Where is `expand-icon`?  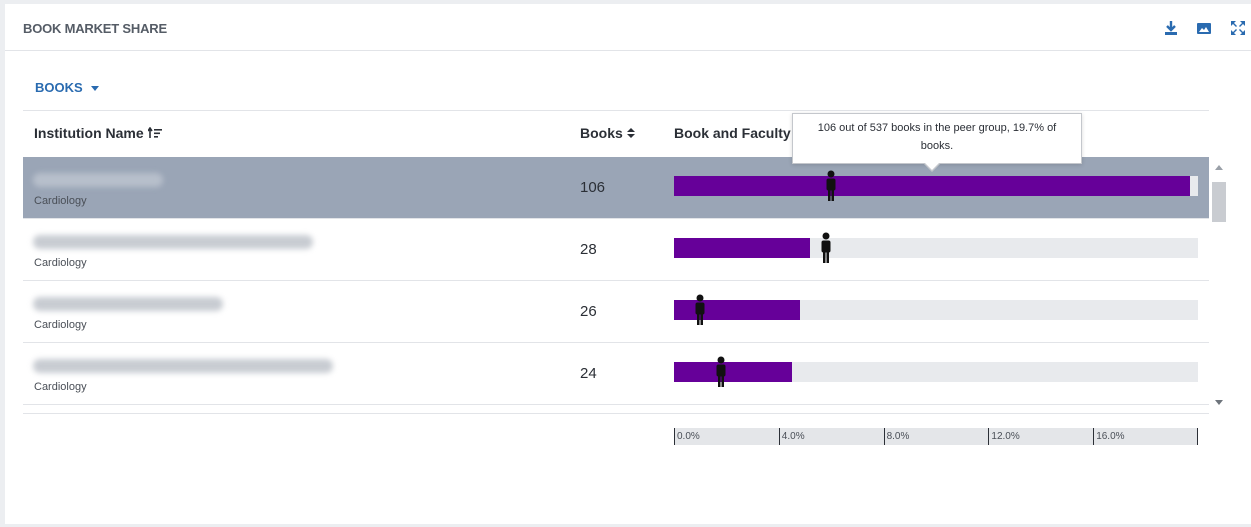
expand-icon is located at coordinates (1238, 28).